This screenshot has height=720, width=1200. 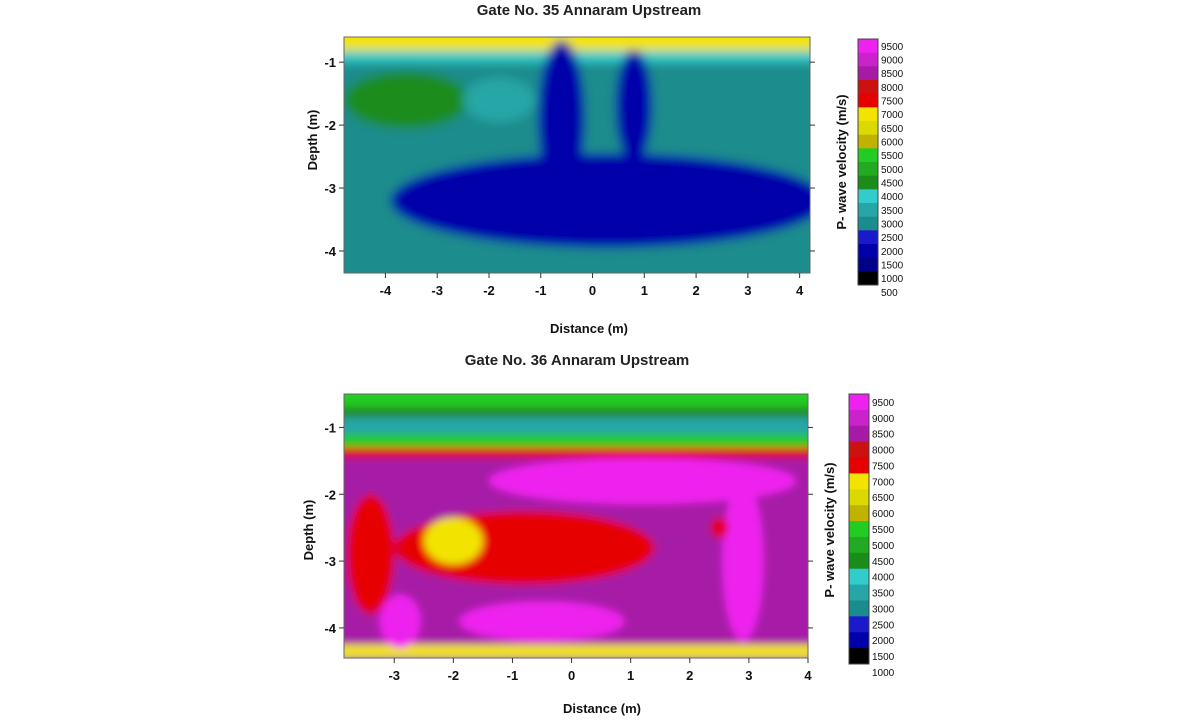 What do you see at coordinates (883, 562) in the screenshot?
I see `colorbar-tick-label: 4500` at bounding box center [883, 562].